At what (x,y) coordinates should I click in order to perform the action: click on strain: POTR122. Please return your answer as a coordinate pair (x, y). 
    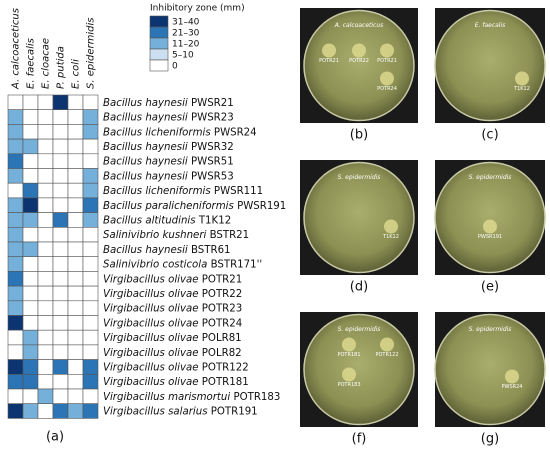
    Looking at the image, I should click on (225, 367).